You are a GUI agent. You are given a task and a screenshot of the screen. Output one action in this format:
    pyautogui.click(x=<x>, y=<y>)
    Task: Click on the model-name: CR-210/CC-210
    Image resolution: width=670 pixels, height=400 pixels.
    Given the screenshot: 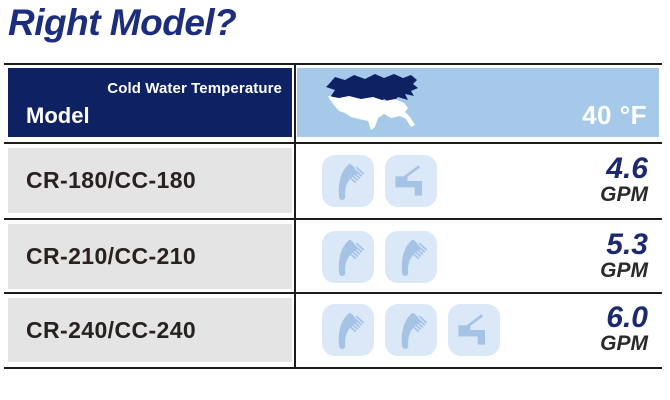 What is the action you would take?
    pyautogui.click(x=111, y=256)
    